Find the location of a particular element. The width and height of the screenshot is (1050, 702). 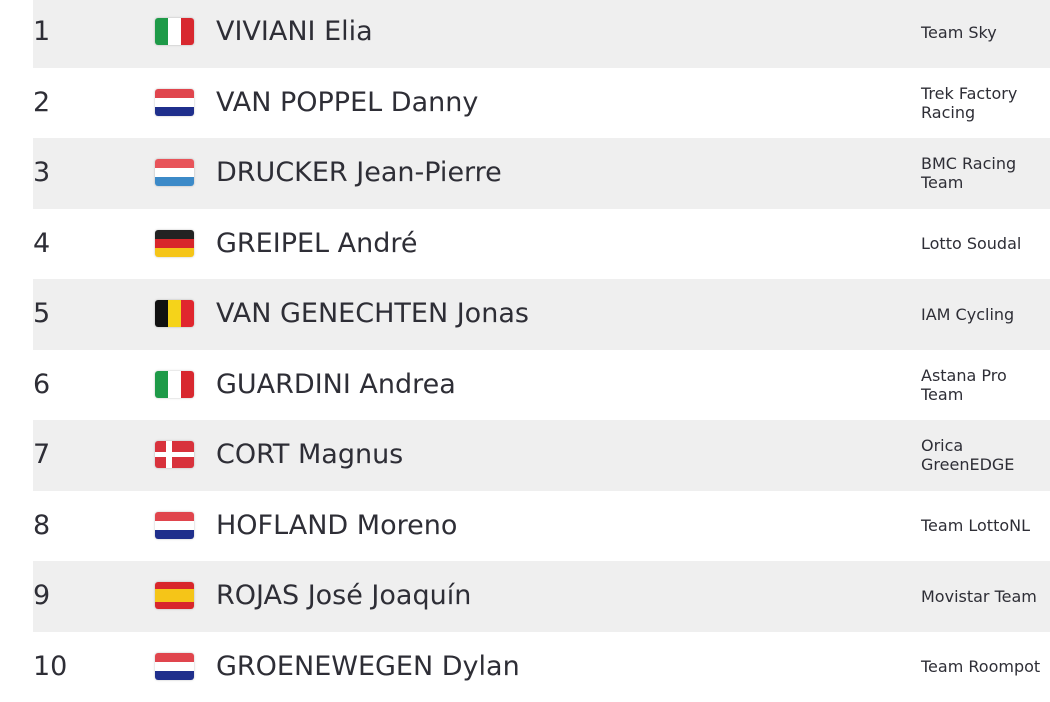

germany-flag-icon is located at coordinates (174, 243).